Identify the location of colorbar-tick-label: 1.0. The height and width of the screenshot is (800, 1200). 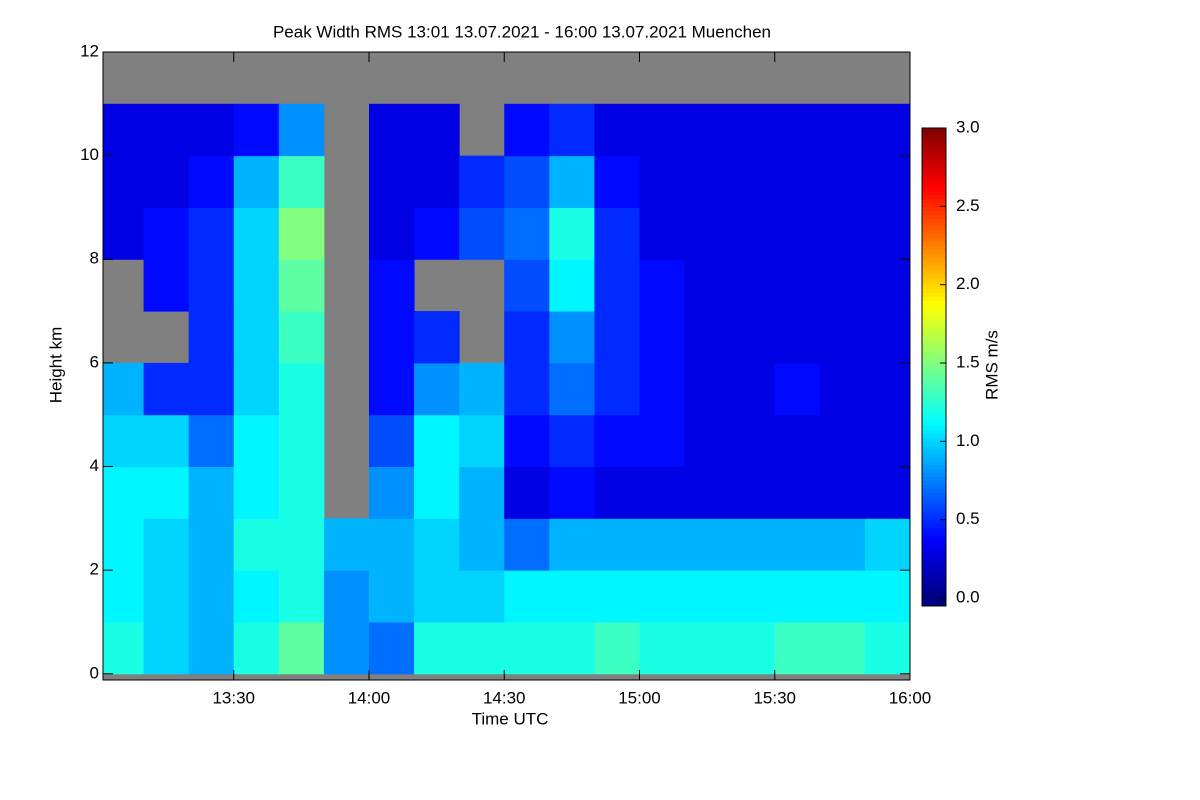
(968, 440).